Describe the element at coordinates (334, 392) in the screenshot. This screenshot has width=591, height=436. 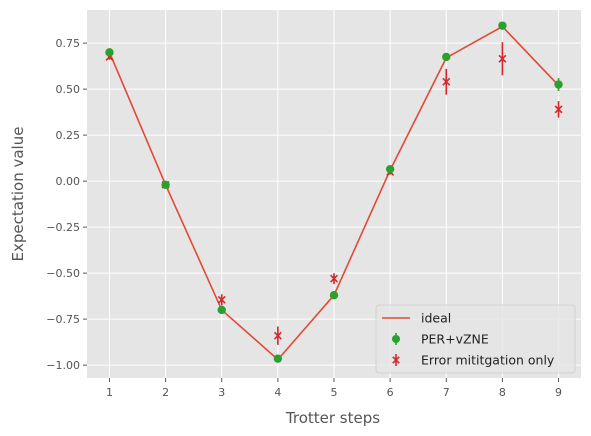
I see `x-tick-label: 5` at that location.